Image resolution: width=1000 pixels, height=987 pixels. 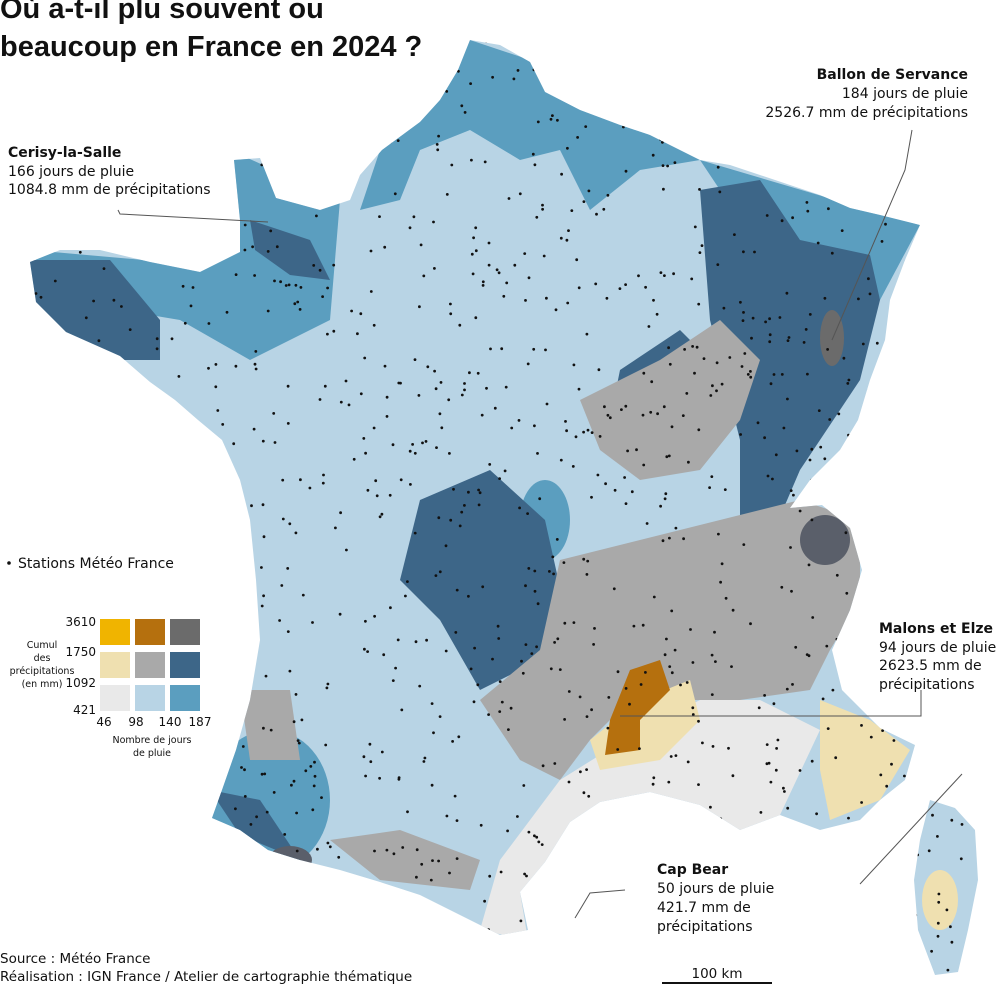 What do you see at coordinates (211, 47) in the screenshot?
I see `title-line: beaucoup en France en 2024 ?` at bounding box center [211, 47].